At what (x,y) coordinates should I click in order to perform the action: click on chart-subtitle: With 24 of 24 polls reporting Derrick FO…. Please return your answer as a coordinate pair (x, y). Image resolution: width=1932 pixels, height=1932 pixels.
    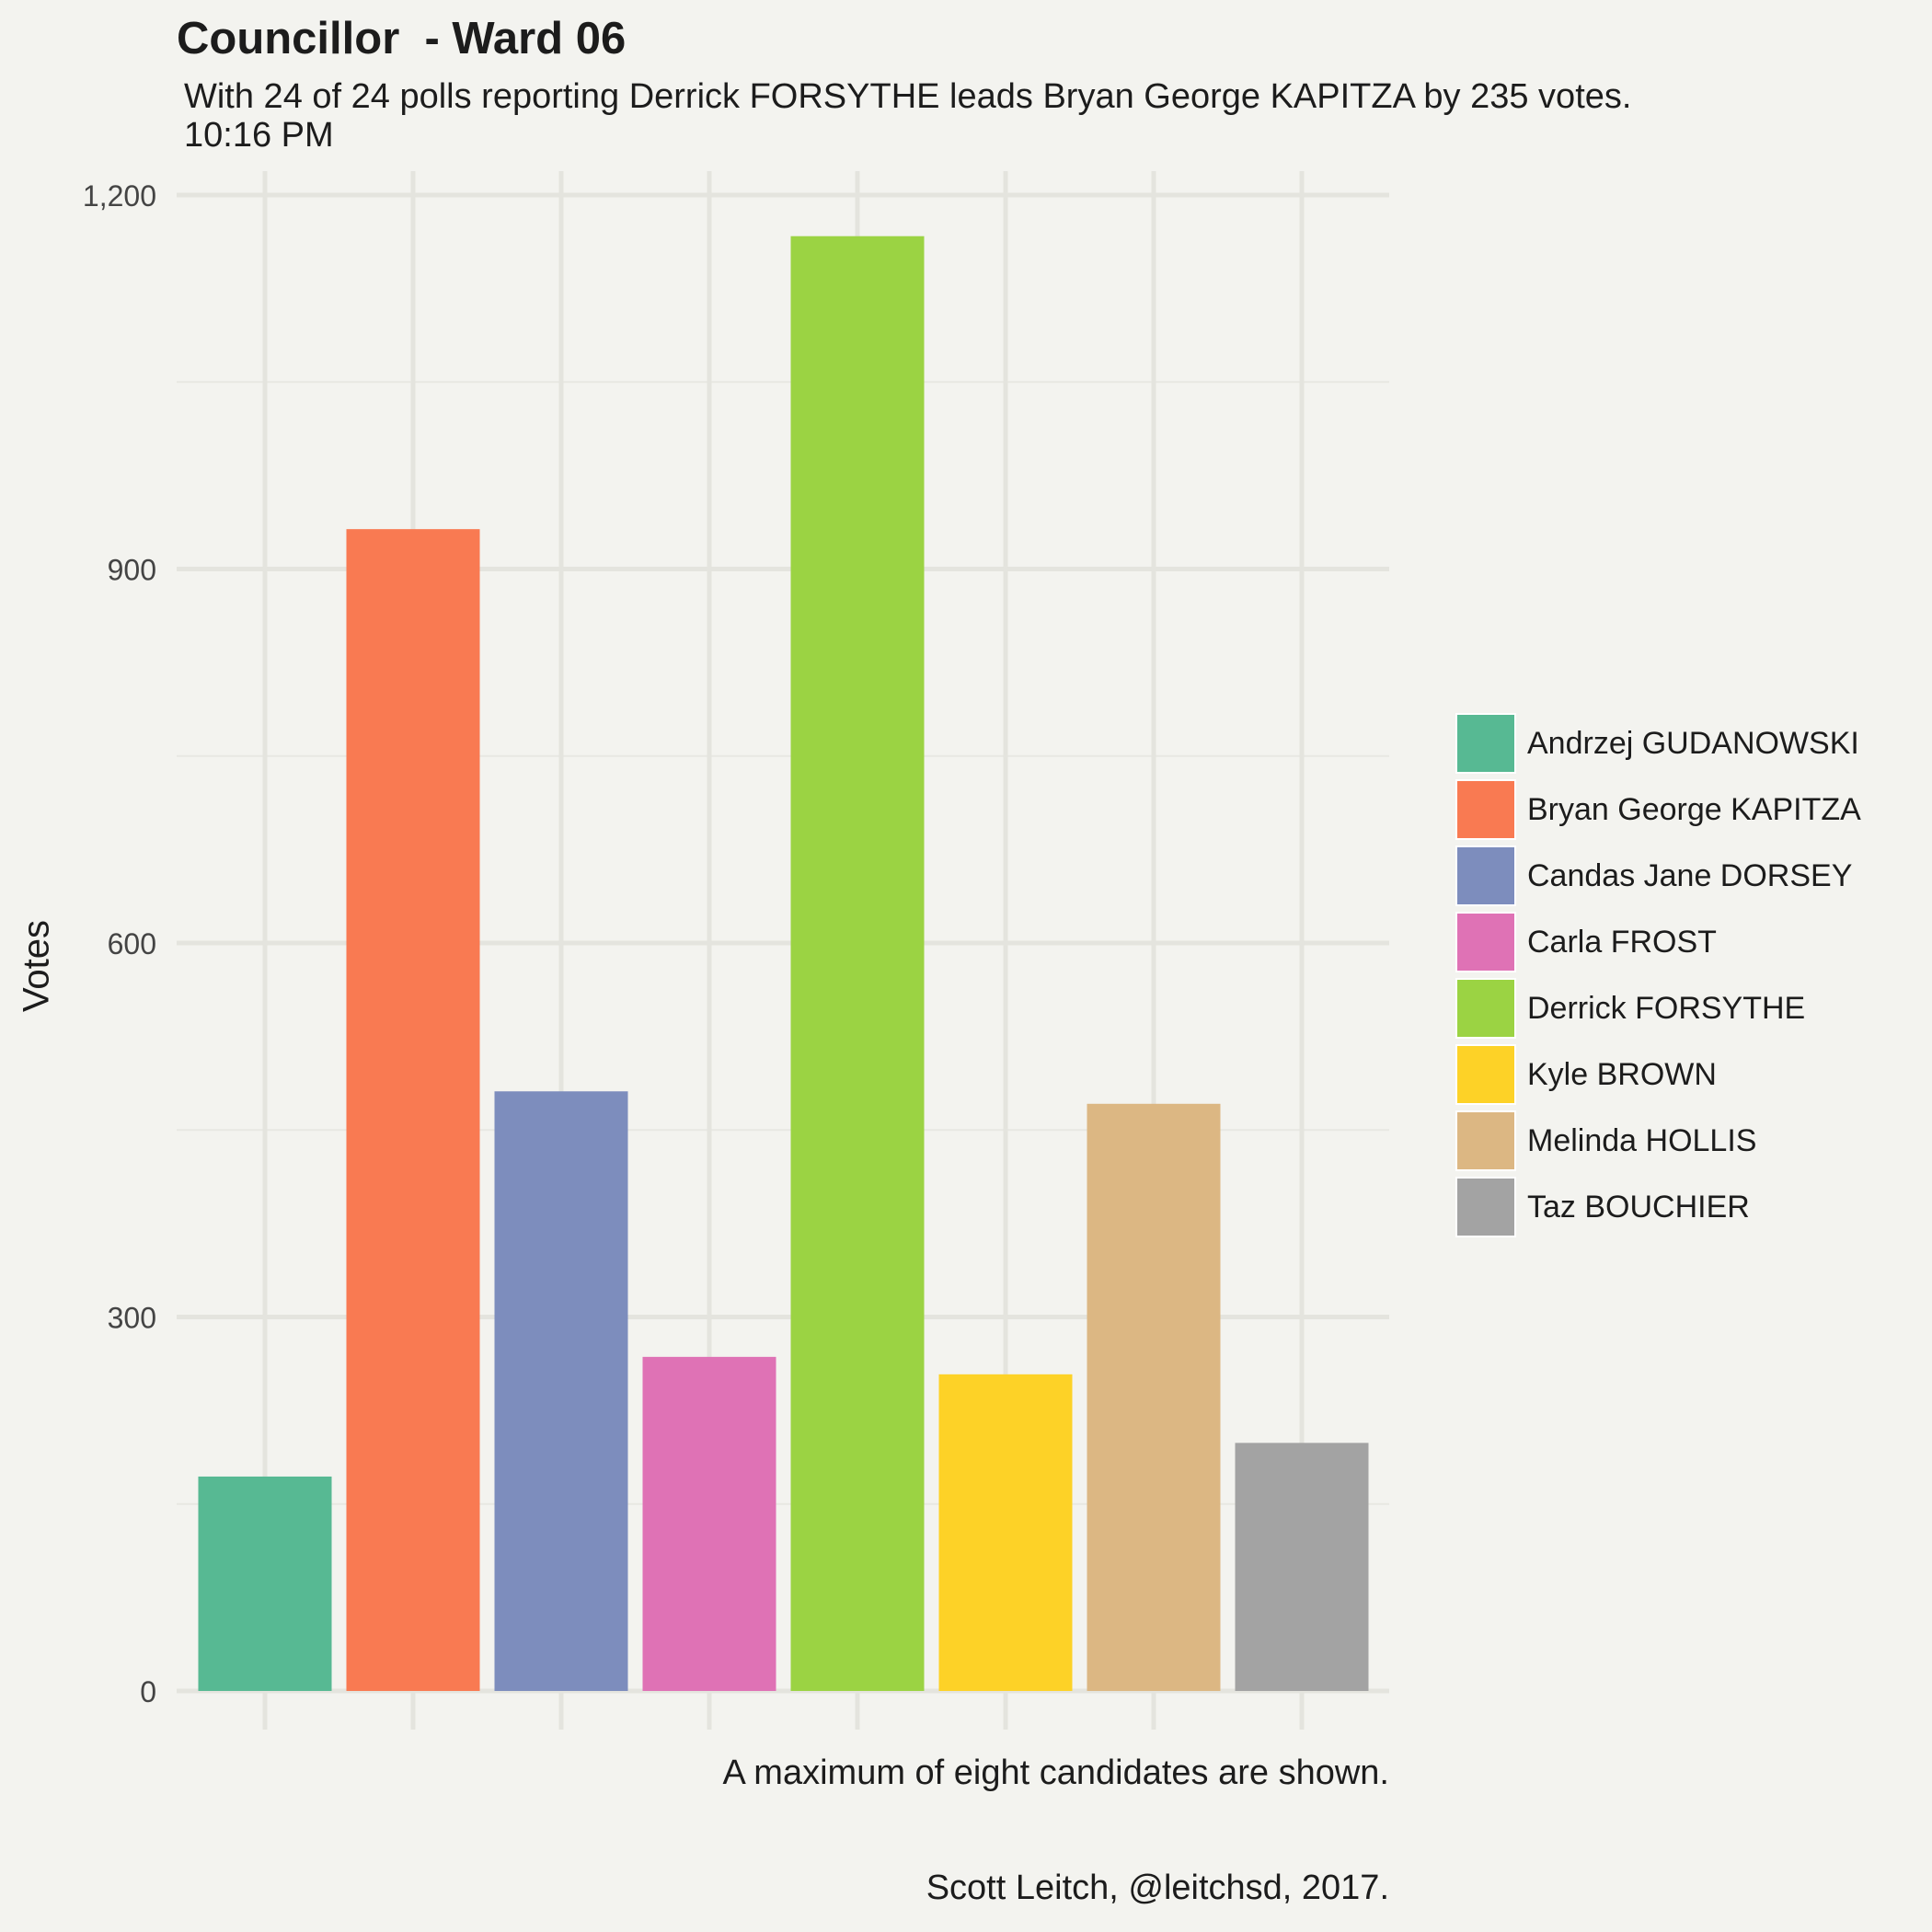
    Looking at the image, I should click on (907, 116).